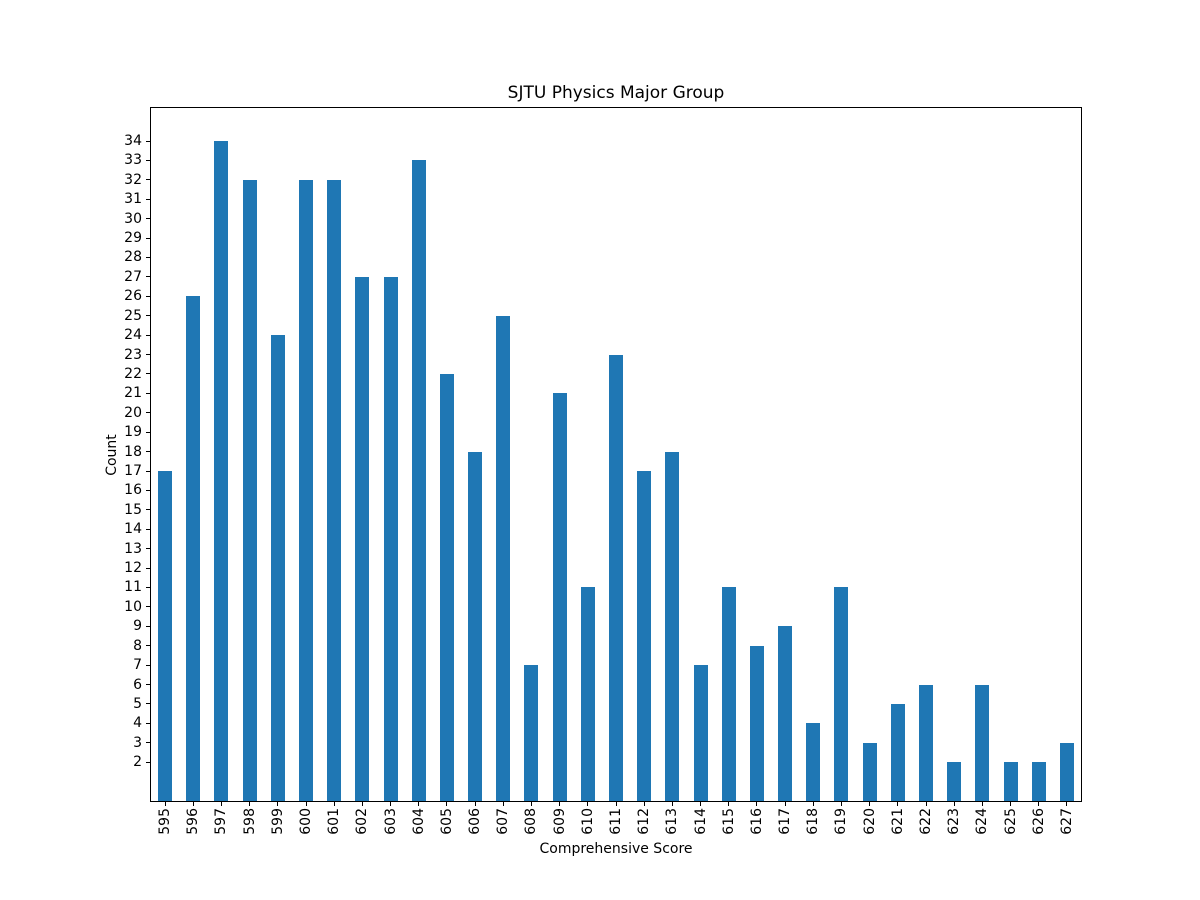 This screenshot has height=900, width=1200. What do you see at coordinates (446, 821) in the screenshot?
I see `x-tick-label: 605` at bounding box center [446, 821].